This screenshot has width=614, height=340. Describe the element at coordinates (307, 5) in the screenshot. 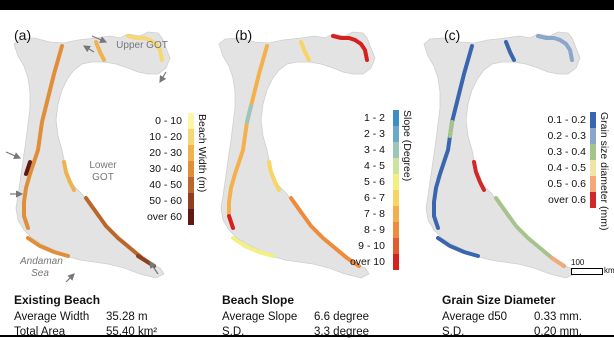

I see `top-rule` at that location.